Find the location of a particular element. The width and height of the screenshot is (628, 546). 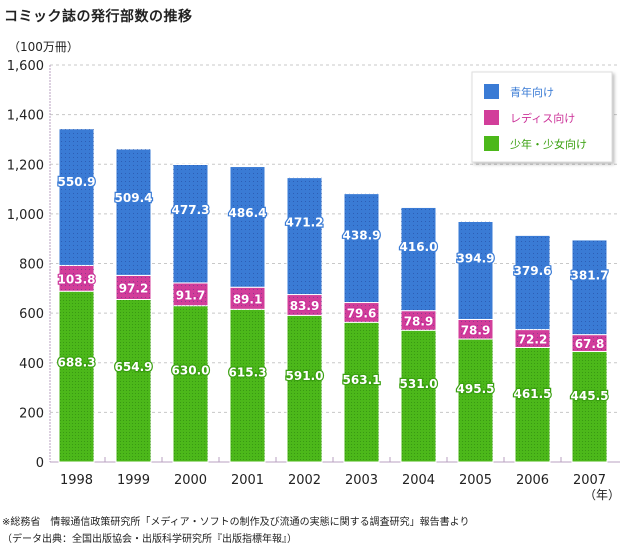

data-label: 654.9 is located at coordinates (134, 367).